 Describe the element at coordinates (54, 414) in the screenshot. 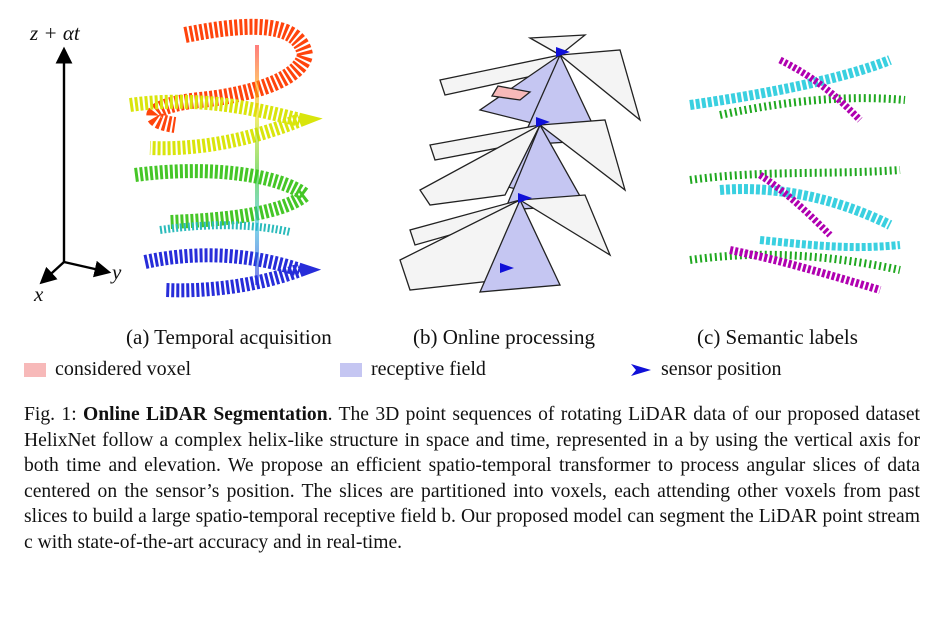

I see `caption-prefix: Fig. 1:` at that location.